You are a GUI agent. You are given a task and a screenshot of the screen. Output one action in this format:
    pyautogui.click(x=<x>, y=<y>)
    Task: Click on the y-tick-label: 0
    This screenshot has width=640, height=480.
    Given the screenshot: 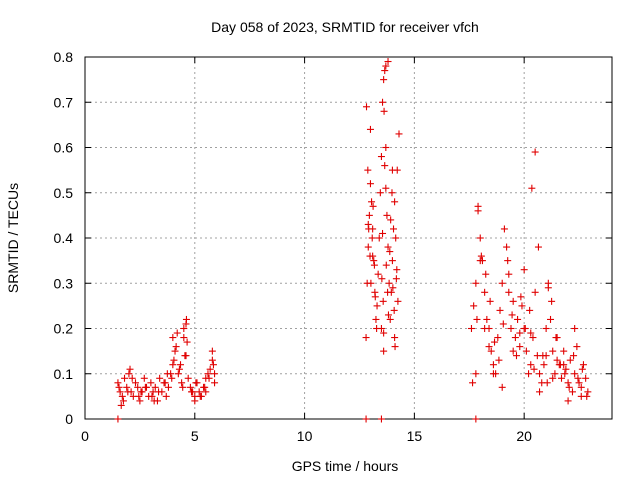 What is the action you would take?
    pyautogui.click(x=69, y=419)
    